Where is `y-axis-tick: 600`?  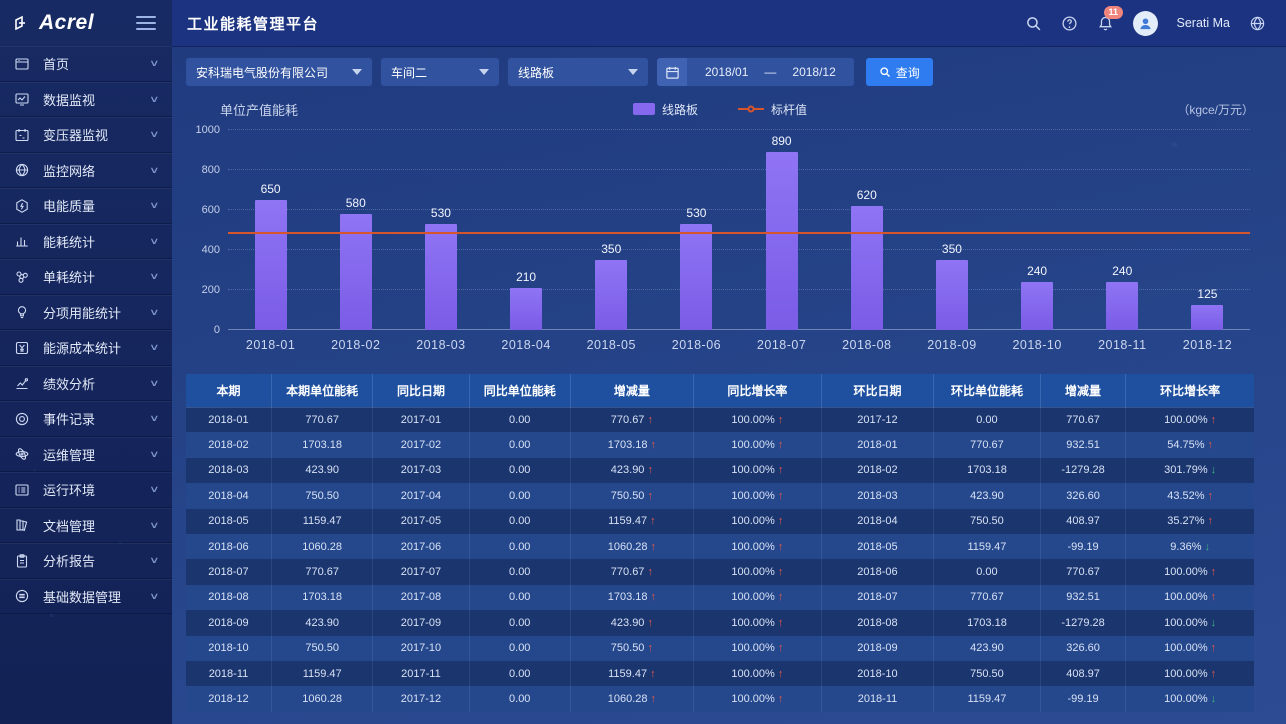
y-axis-tick: 600 is located at coordinates (210, 210).